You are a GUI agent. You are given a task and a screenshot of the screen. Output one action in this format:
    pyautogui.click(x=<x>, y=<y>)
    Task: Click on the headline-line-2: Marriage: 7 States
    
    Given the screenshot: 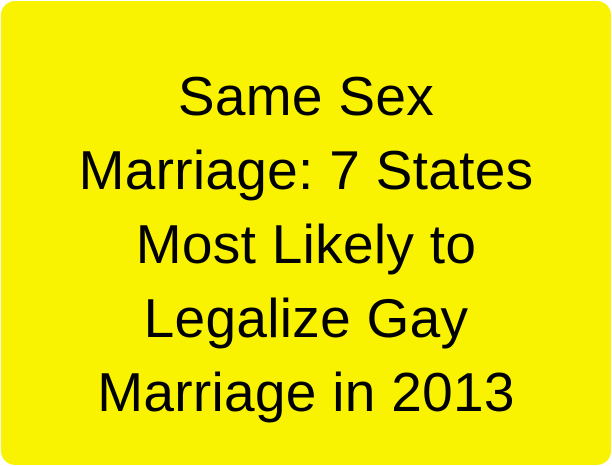 What is the action you would take?
    pyautogui.click(x=306, y=170)
    